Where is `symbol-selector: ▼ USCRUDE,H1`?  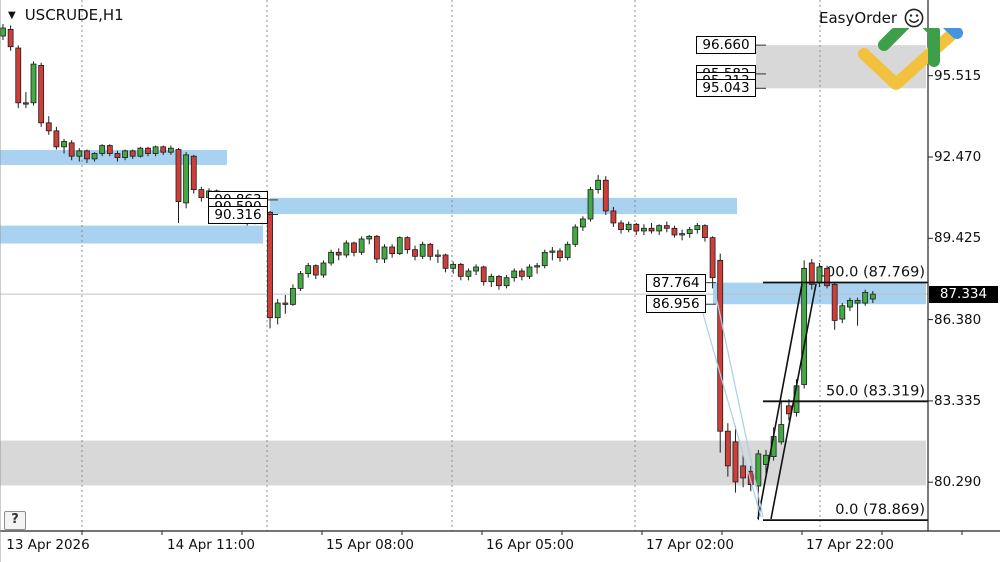
symbol-selector: ▼ USCRUDE,H1 is located at coordinates (66, 15).